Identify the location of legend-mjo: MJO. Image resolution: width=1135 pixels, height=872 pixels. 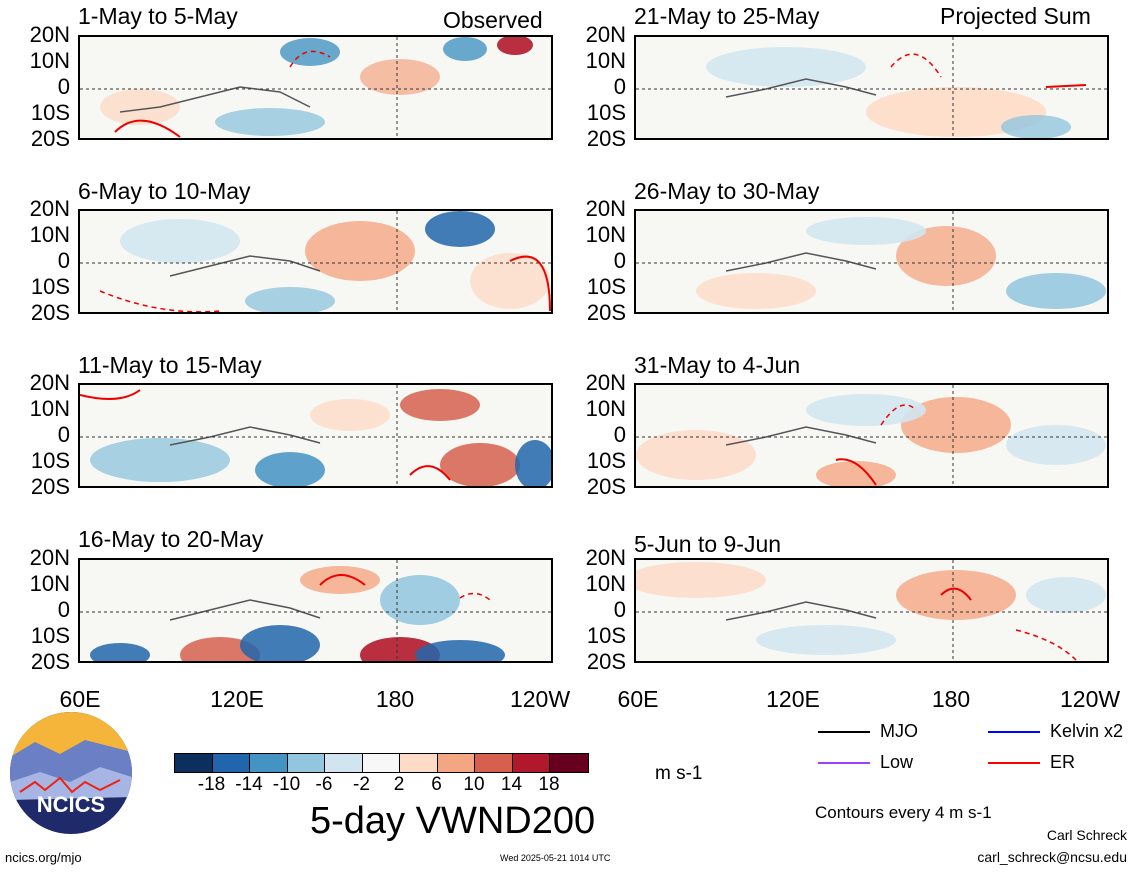
(868, 731).